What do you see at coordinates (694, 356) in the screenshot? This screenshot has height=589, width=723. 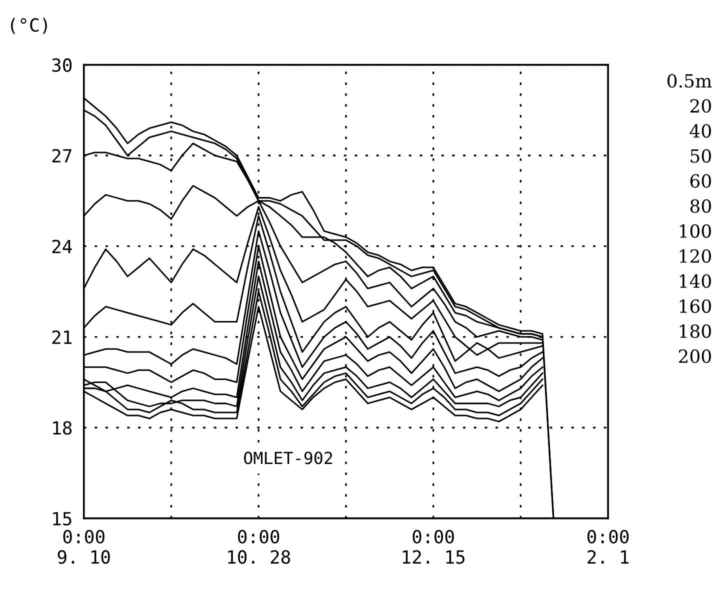 I see `text: 200` at bounding box center [694, 356].